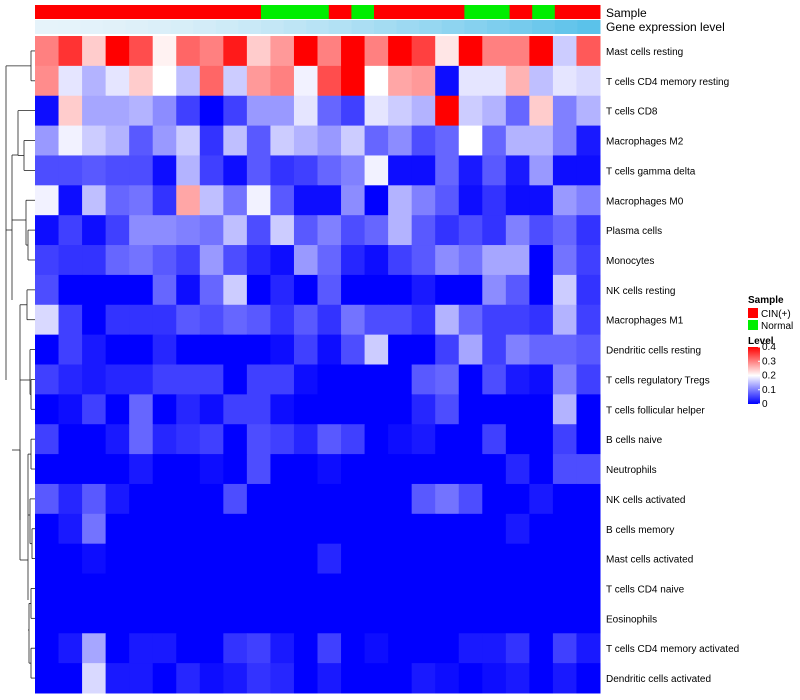 The image size is (800, 700). I want to click on row-label: NK cells activated, so click(645, 500).